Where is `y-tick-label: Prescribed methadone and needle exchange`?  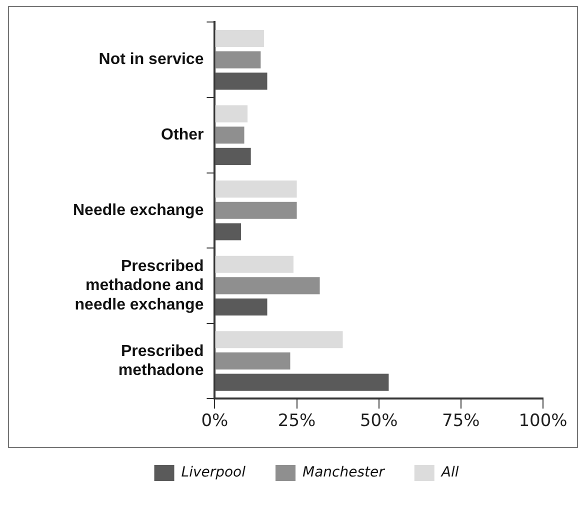
y-tick-label: Prescribed methadone and needle exchange is located at coordinates (139, 286).